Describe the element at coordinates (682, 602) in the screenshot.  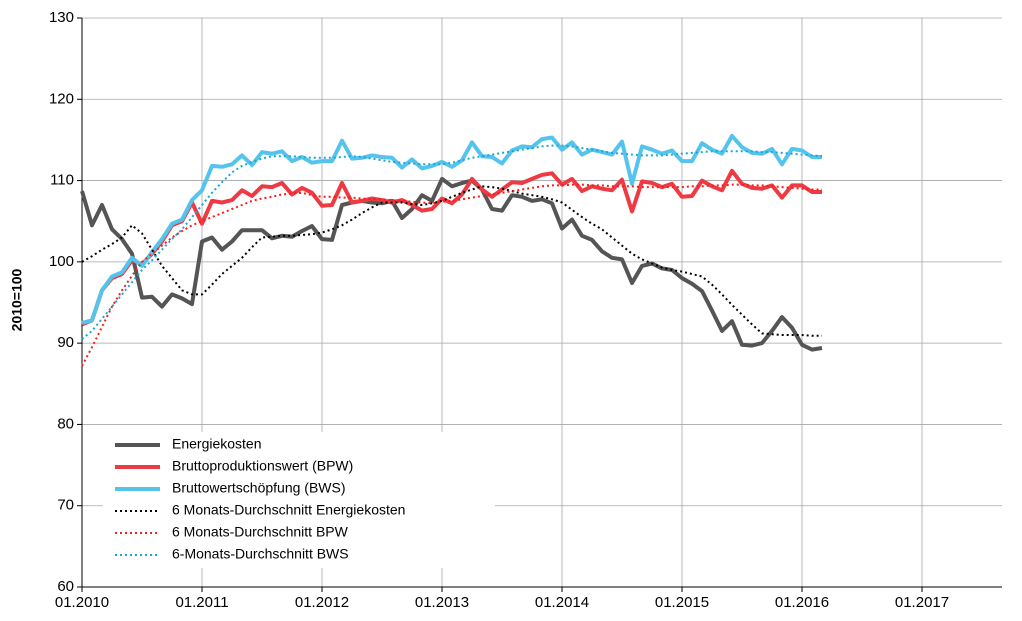
I see `x-tick-label: 01.2015` at that location.